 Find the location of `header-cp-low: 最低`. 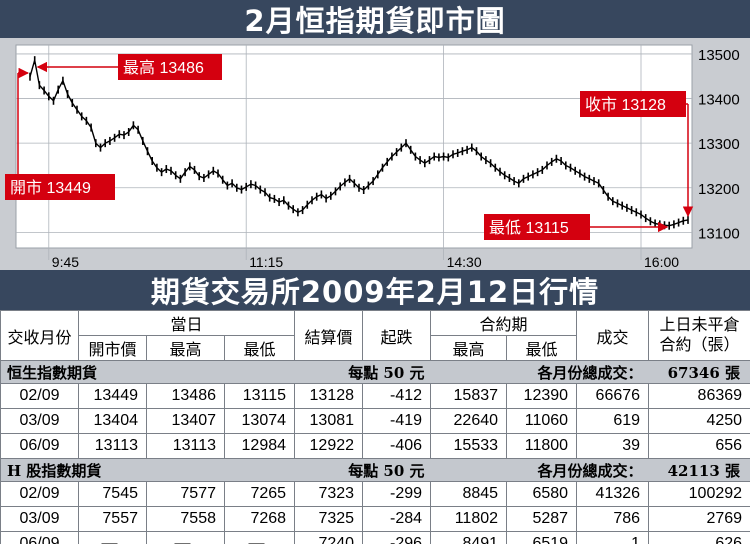

header-cp-low: 最低 is located at coordinates (542, 348).